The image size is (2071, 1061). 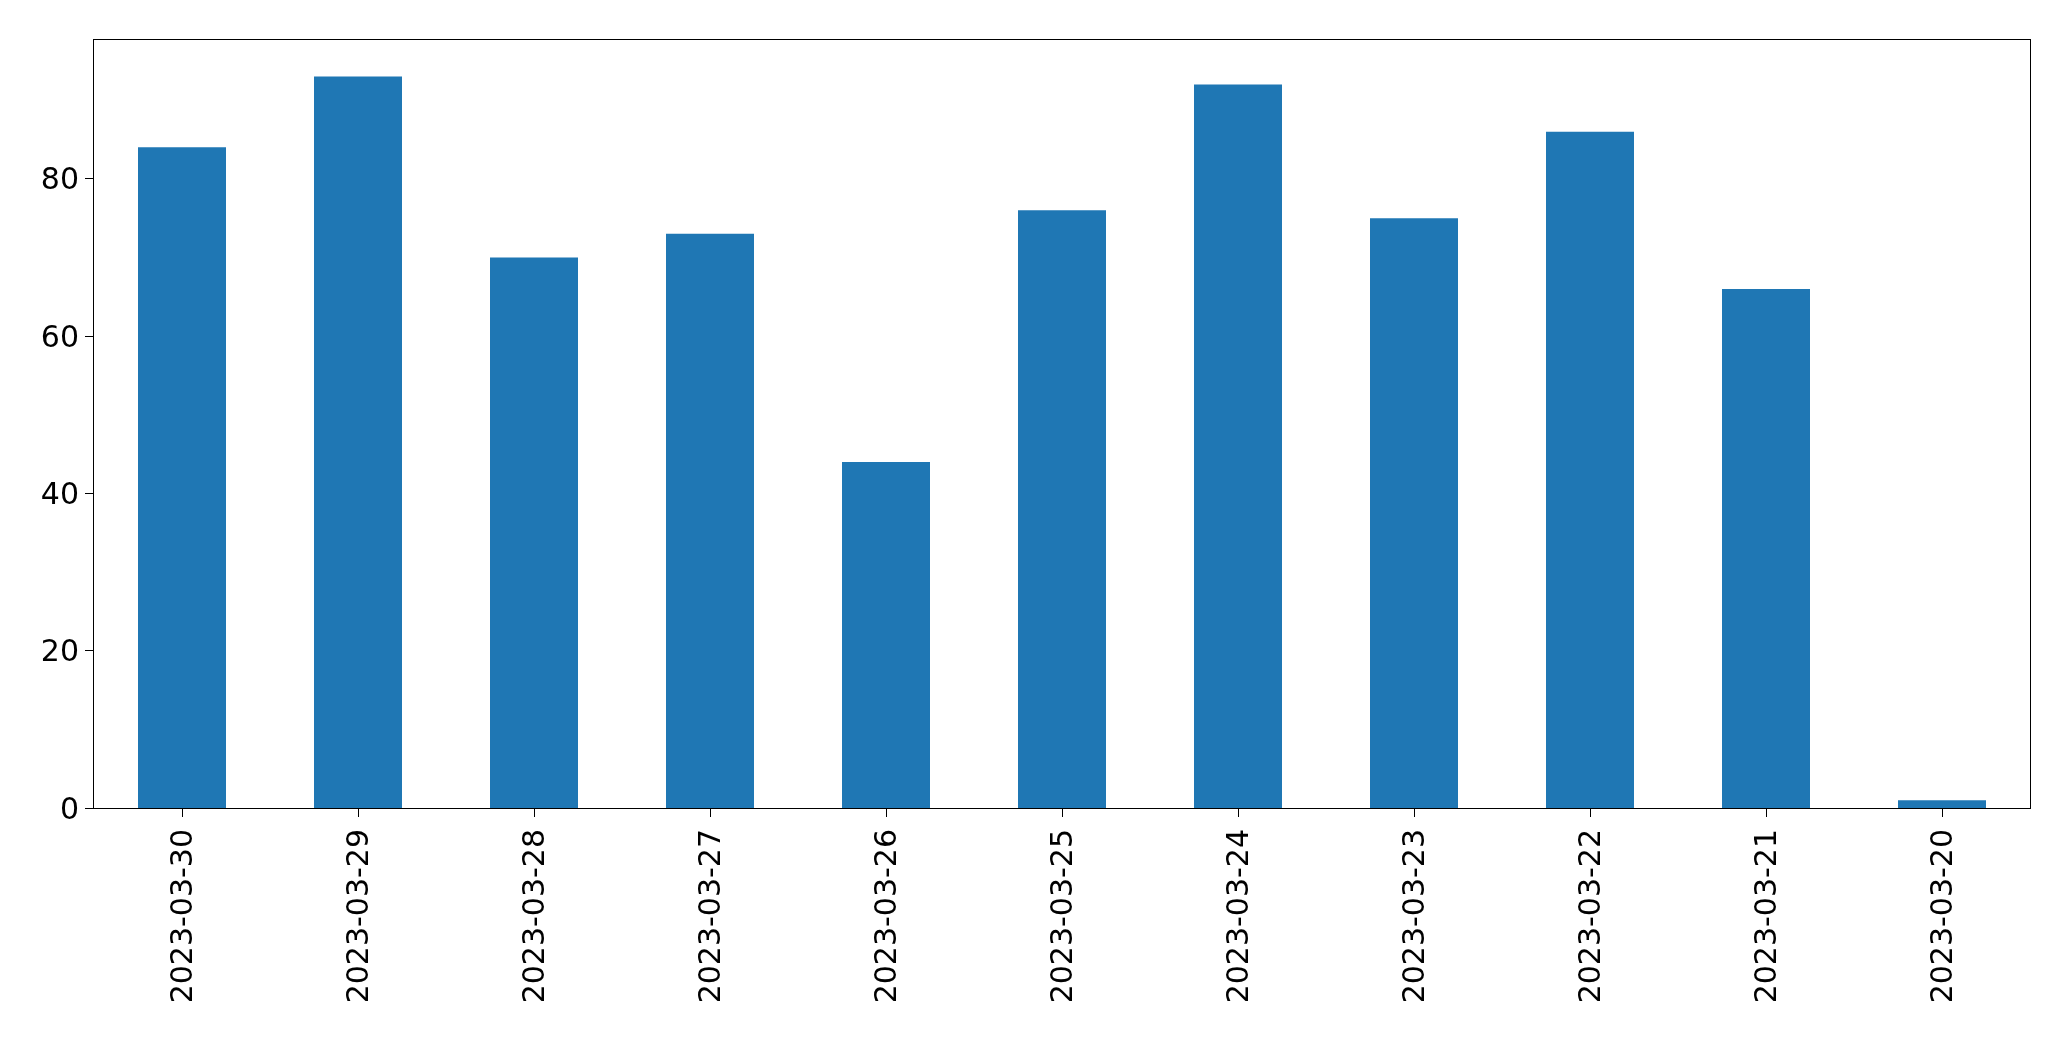 I want to click on y-tick-label: 0, so click(x=69, y=808).